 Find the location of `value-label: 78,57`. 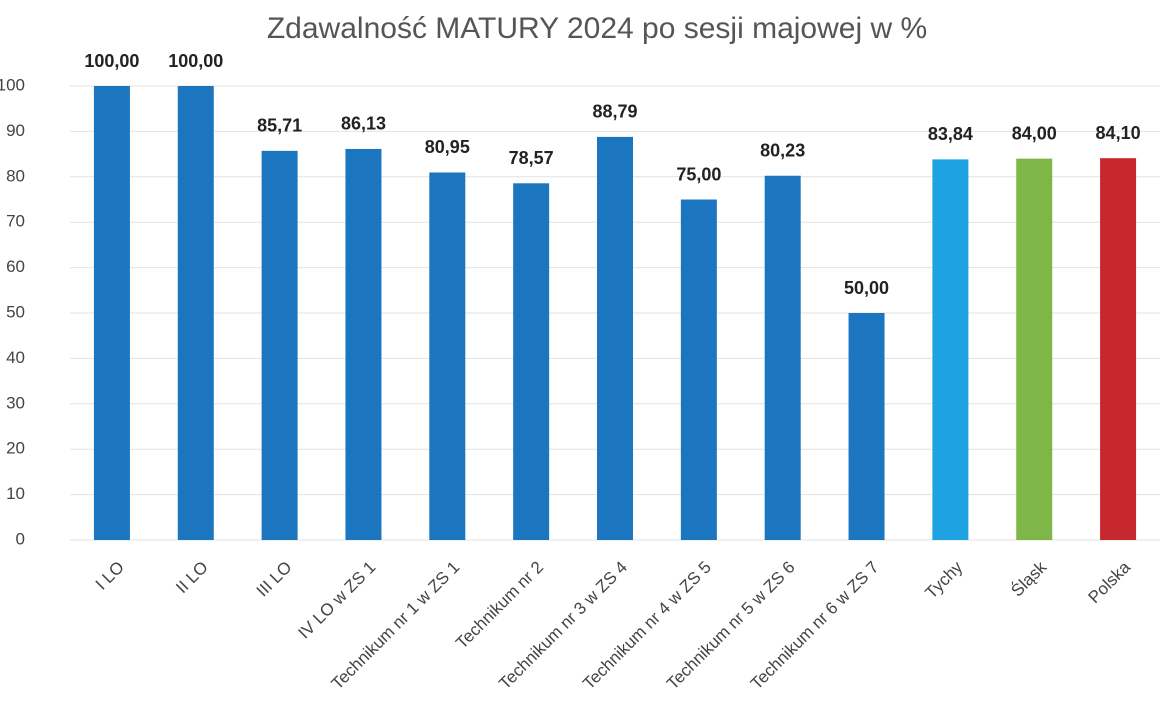

value-label: 78,57 is located at coordinates (531, 158).